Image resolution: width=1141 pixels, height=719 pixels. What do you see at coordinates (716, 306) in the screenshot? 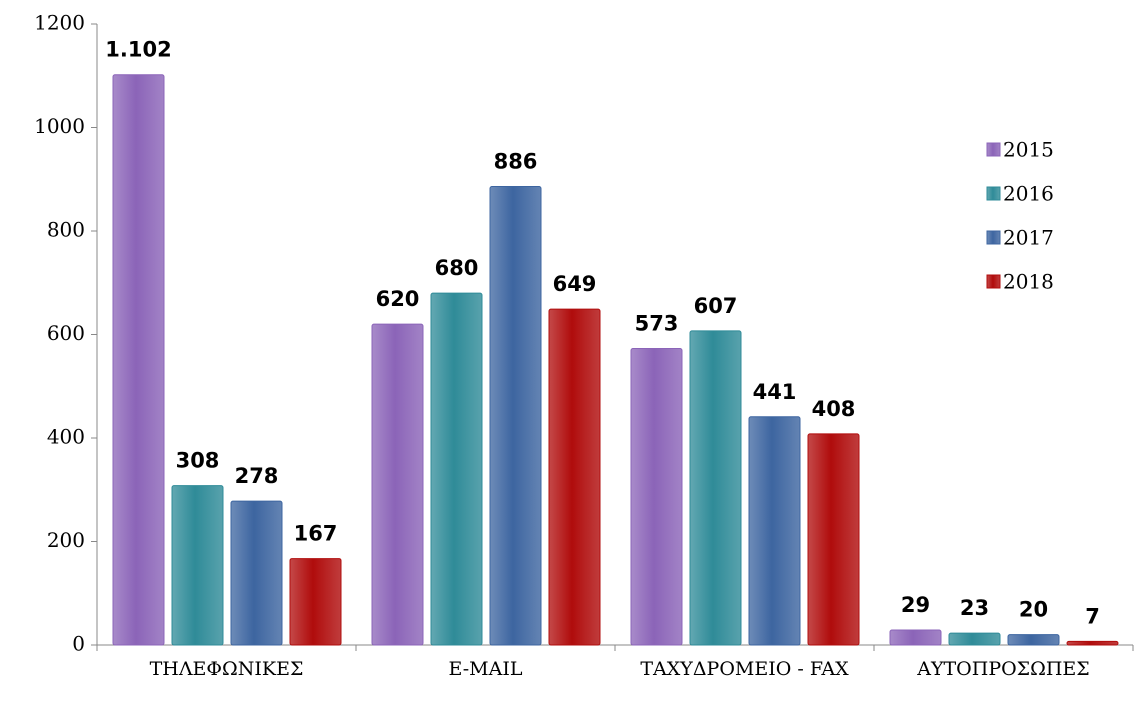
I see `value-label: 607` at bounding box center [716, 306].